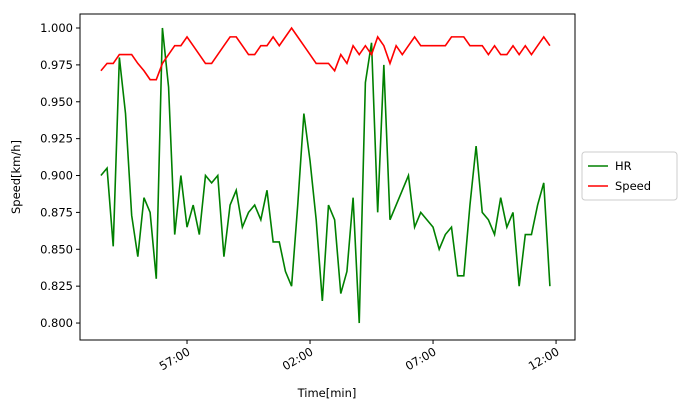 The height and width of the screenshot is (415, 685). Describe the element at coordinates (298, 358) in the screenshot. I see `x-tick-label: 02:00` at that location.